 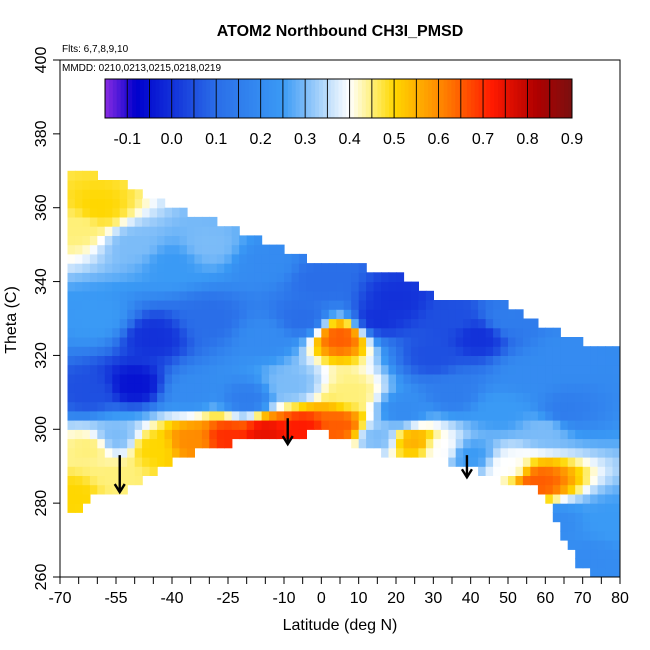 What do you see at coordinates (41, 60) in the screenshot?
I see `y-tick-label: 400` at bounding box center [41, 60].